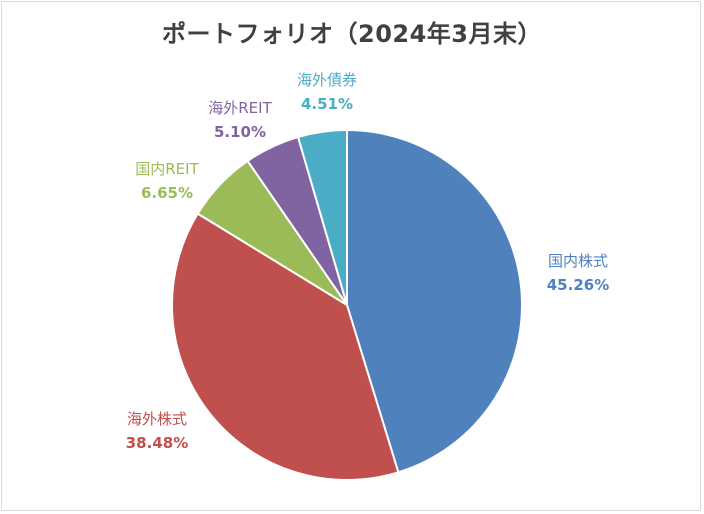 This screenshot has height=514, width=704. What do you see at coordinates (157, 443) in the screenshot?
I see `slice-value-kaigai-kabushiki: 38.48%` at bounding box center [157, 443].